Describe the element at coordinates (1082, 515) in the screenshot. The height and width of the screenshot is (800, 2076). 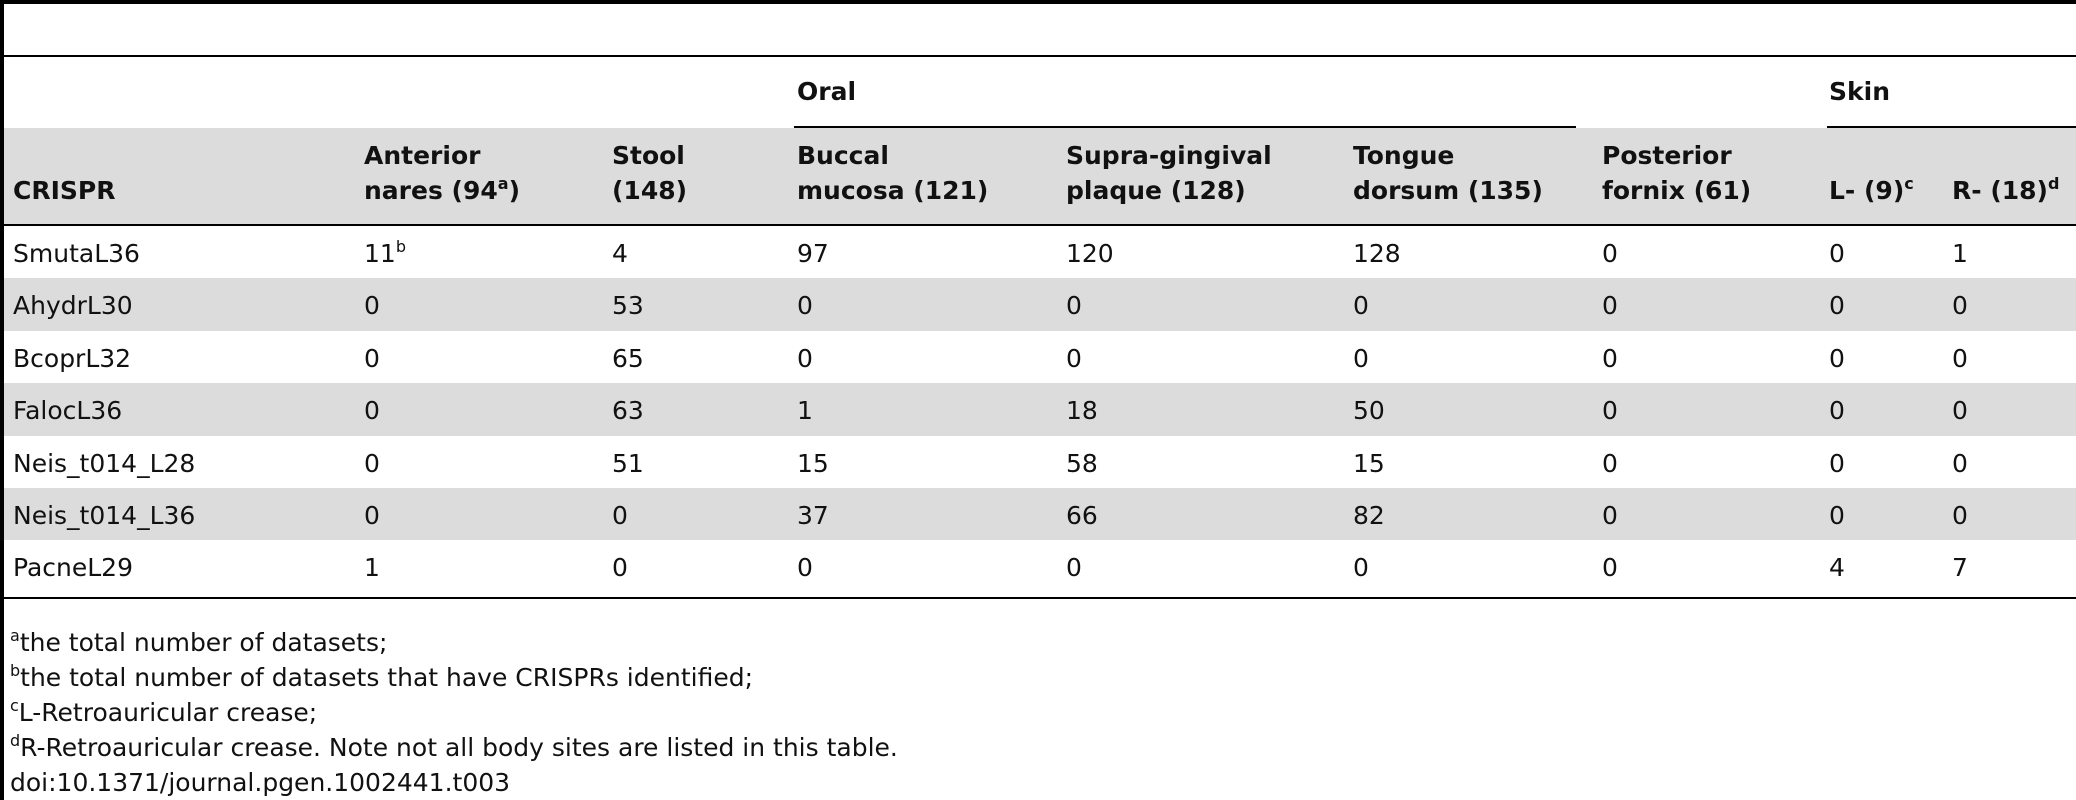
I see `cell: 66` at that location.